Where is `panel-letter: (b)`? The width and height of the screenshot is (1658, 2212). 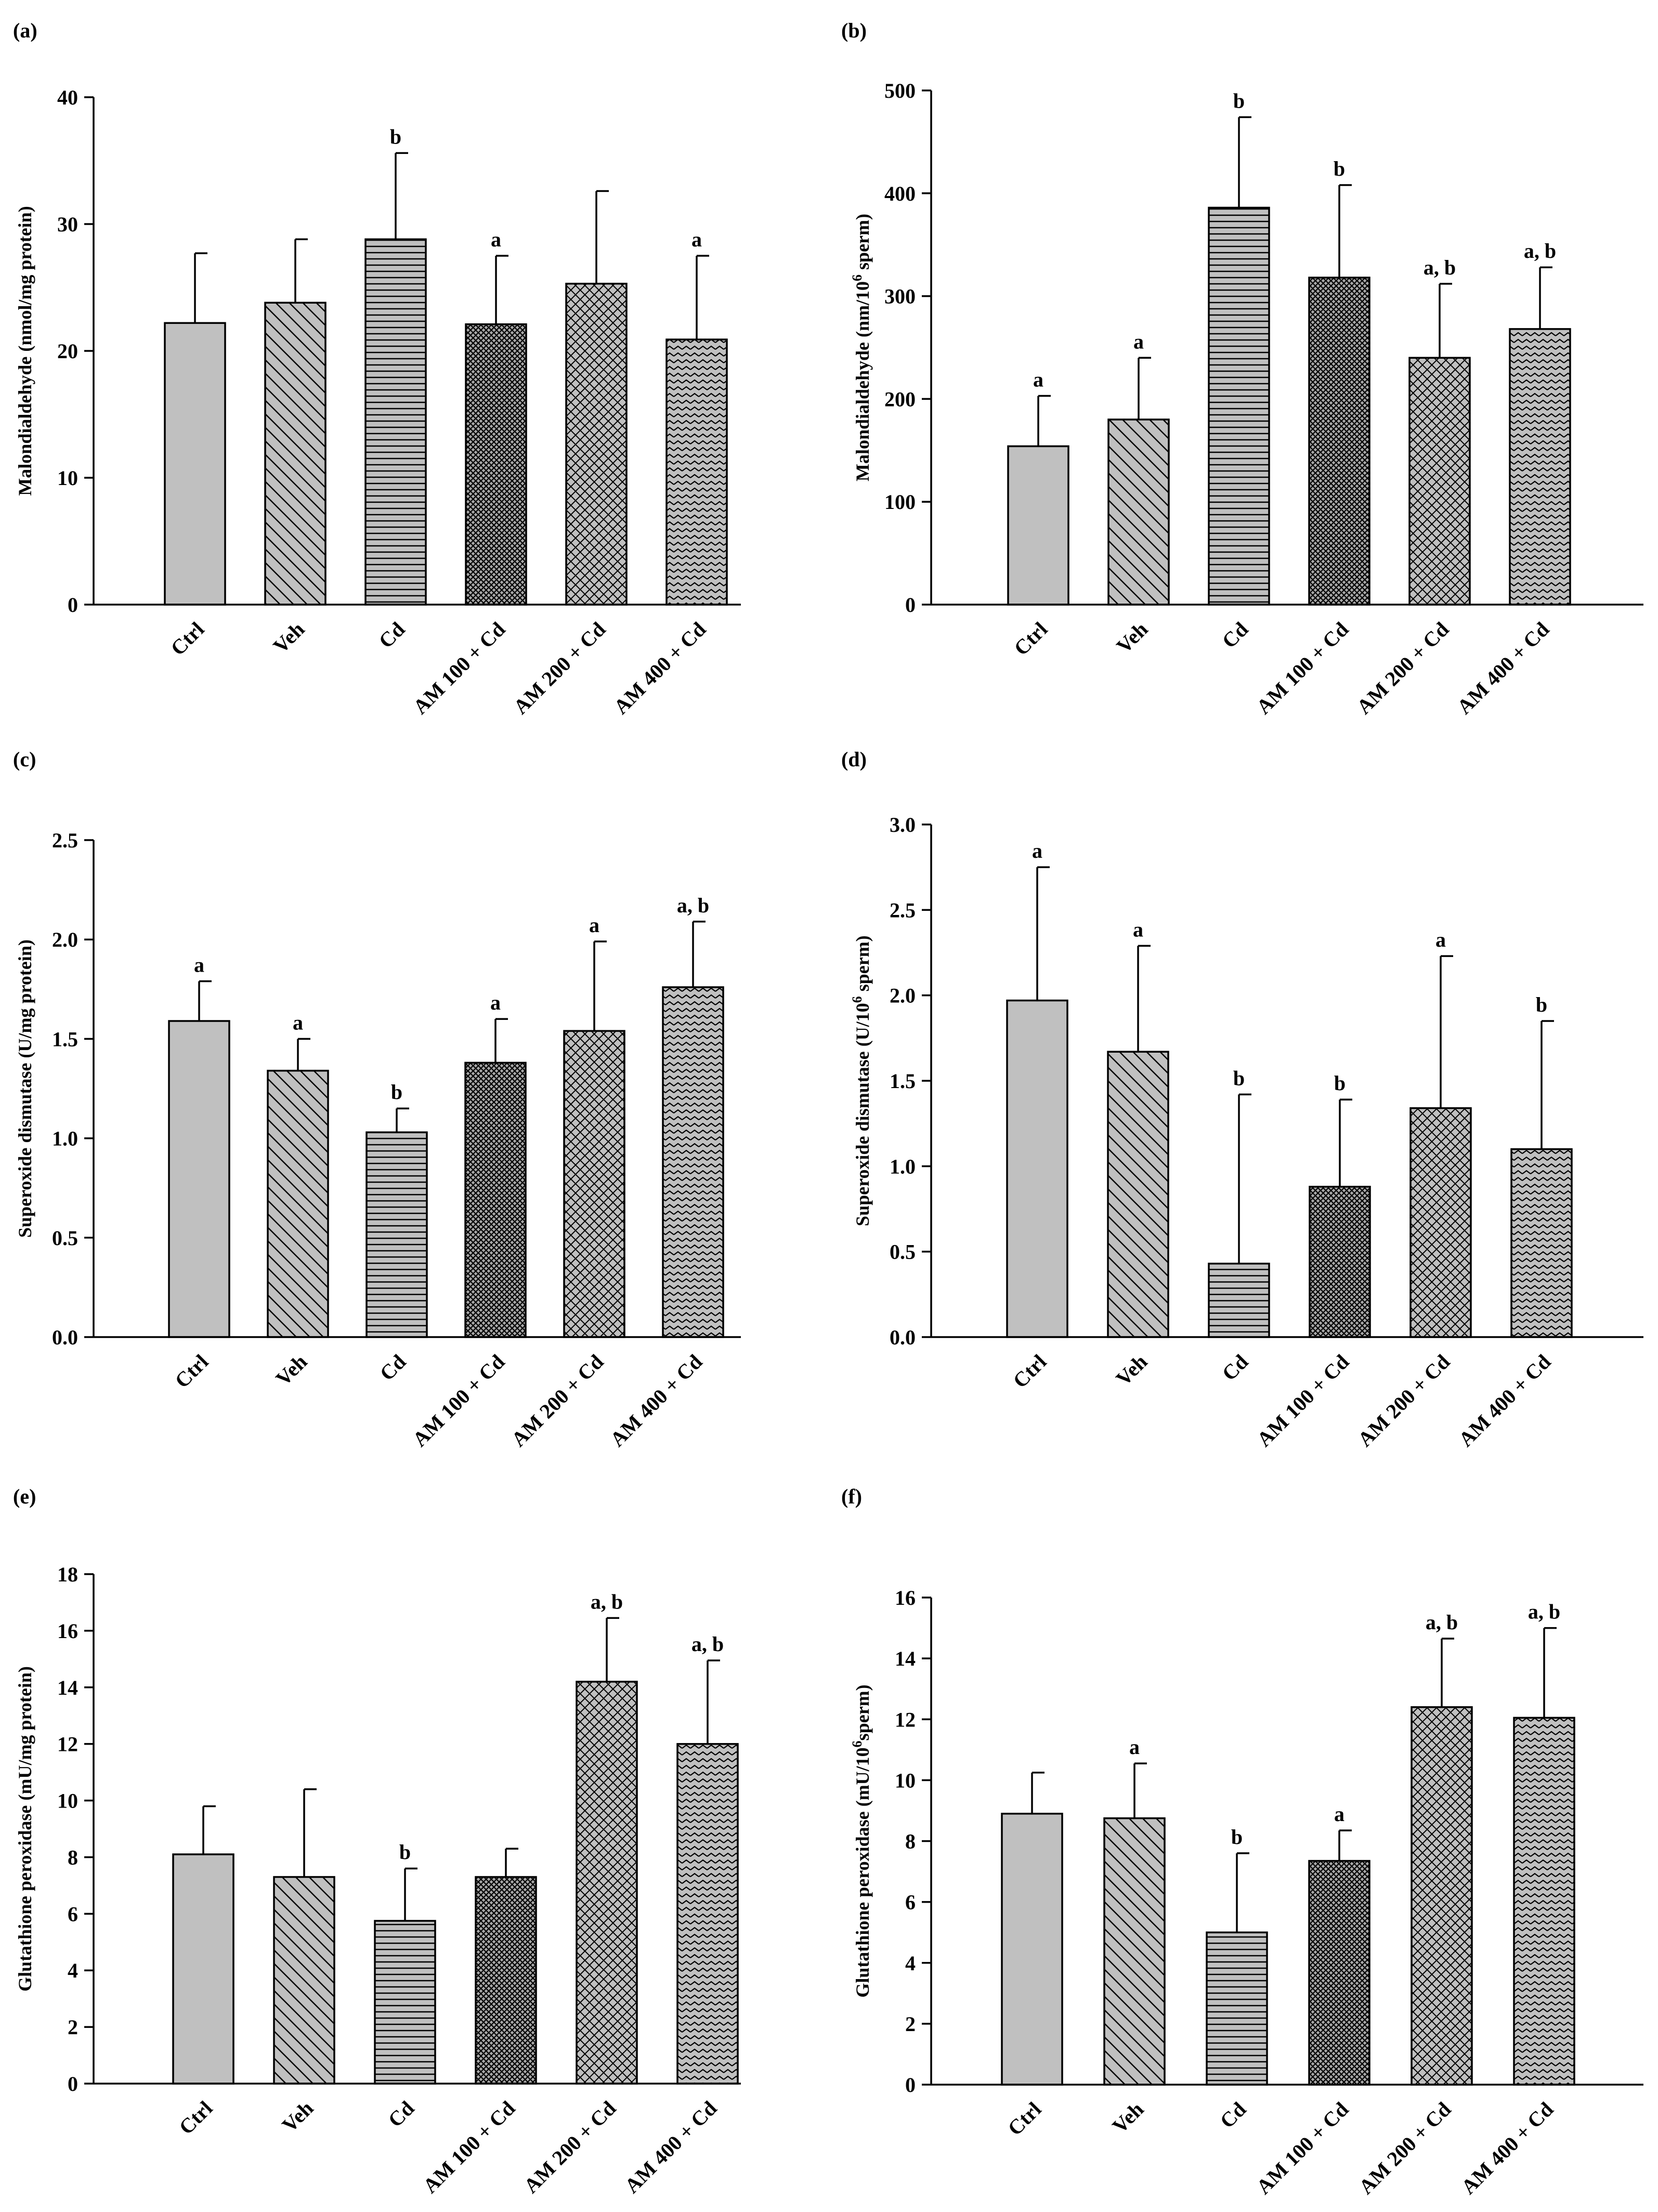 panel-letter: (b) is located at coordinates (854, 30).